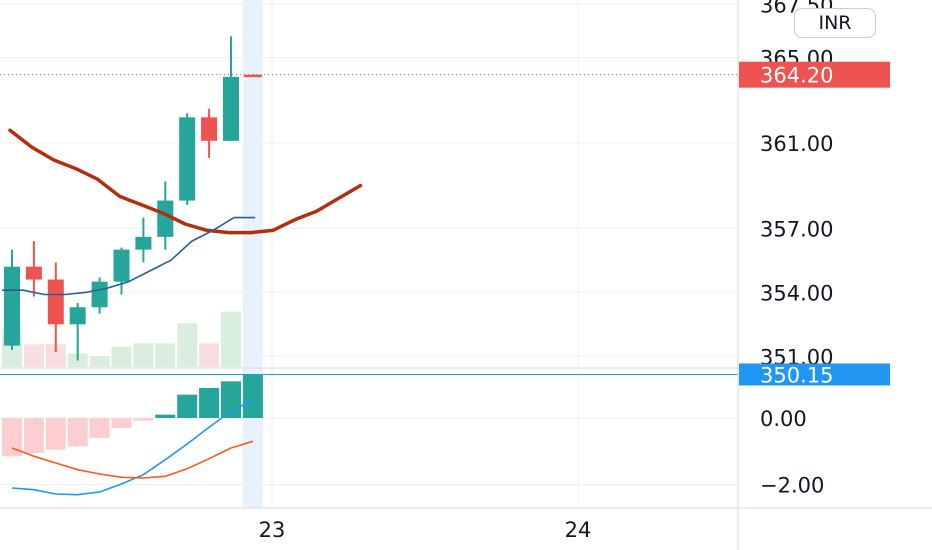  I want to click on time-tick-label: 24, so click(578, 530).